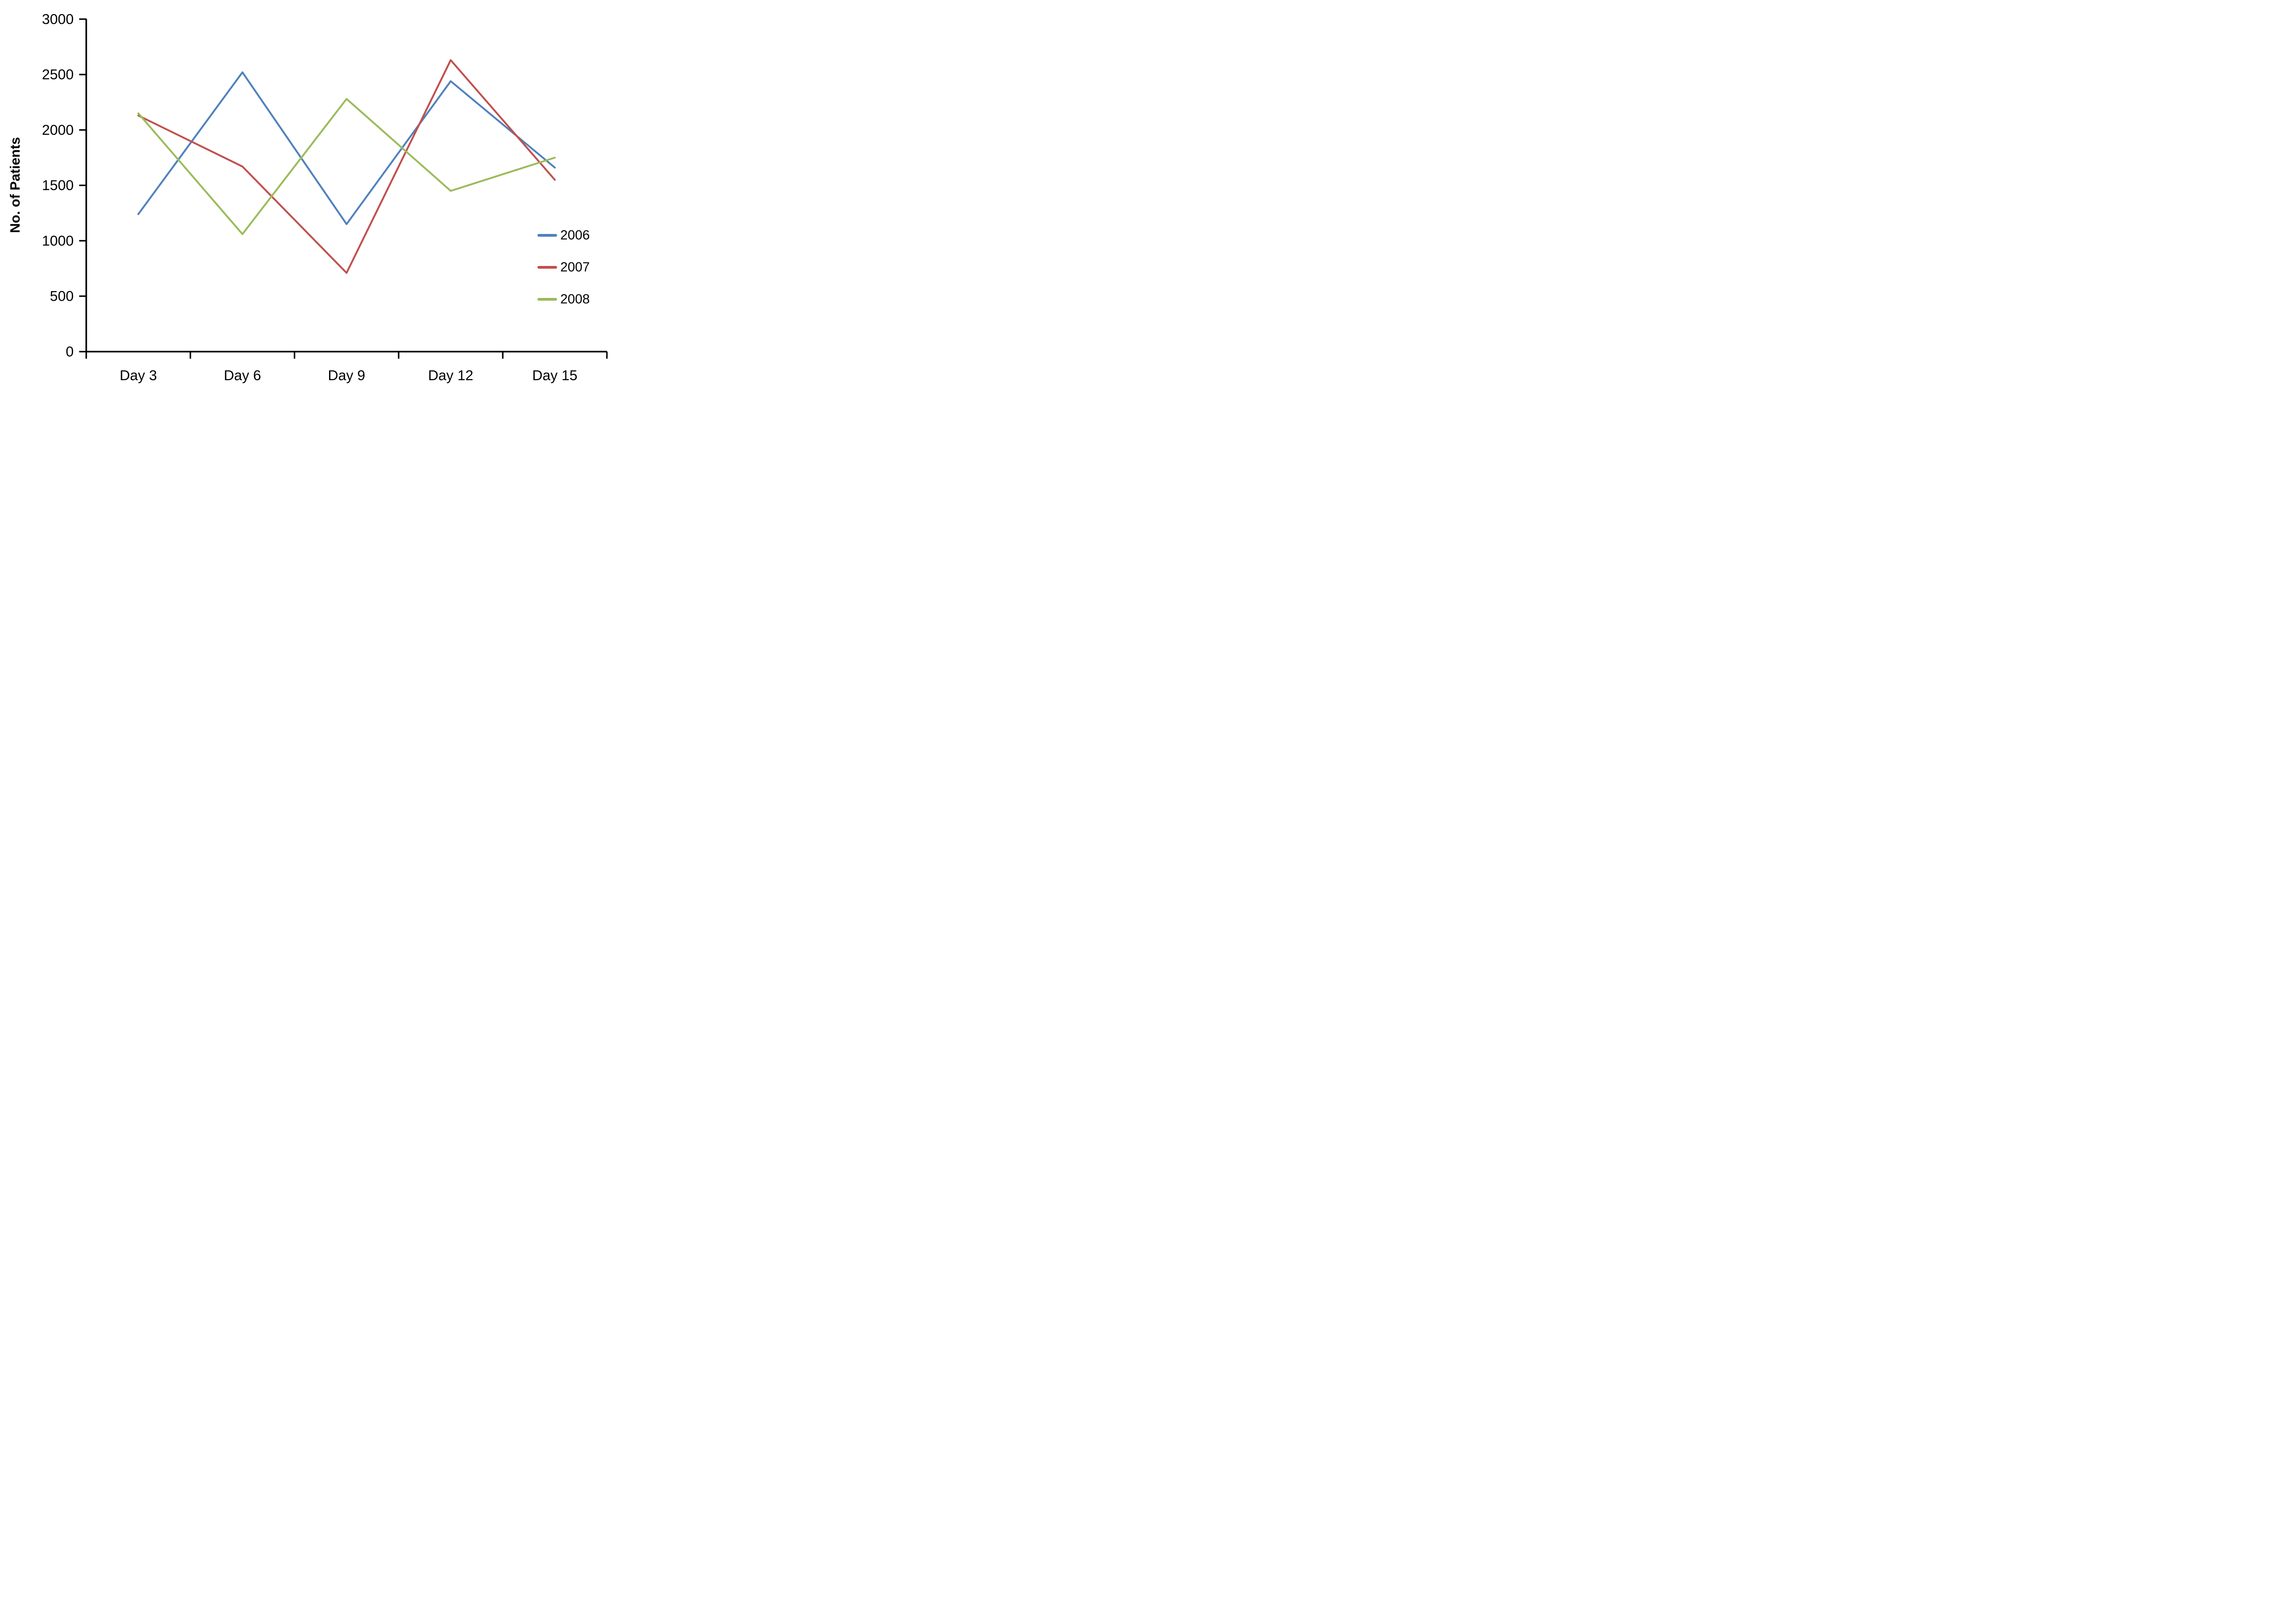 This screenshot has width=2285, height=1624. What do you see at coordinates (547, 267) in the screenshot?
I see `legend-swatch-2007` at bounding box center [547, 267].